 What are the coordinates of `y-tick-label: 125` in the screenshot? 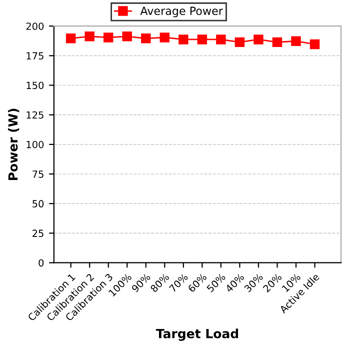 It's located at (35, 115).